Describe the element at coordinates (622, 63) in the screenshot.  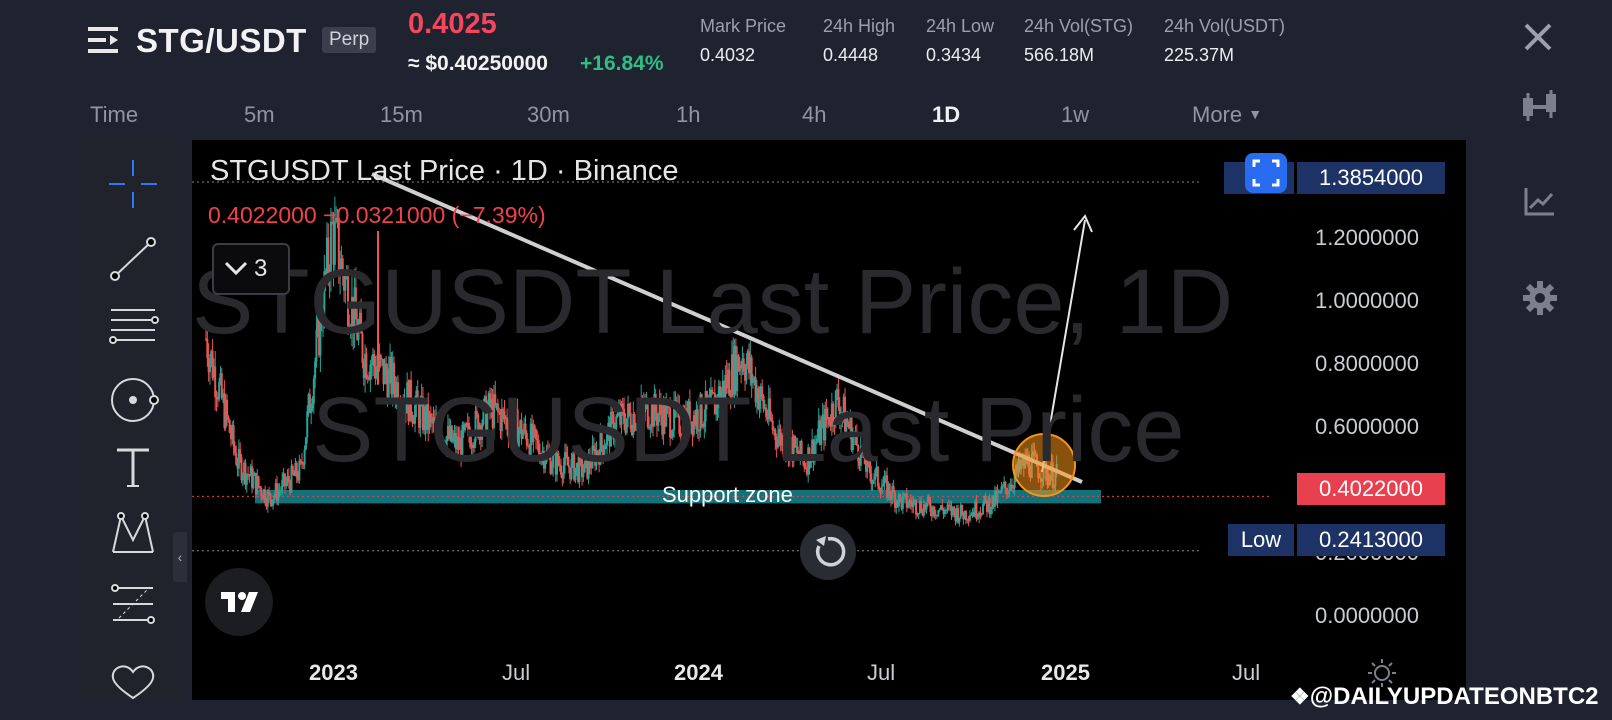
I see `price-change-percent: +16.84%` at that location.